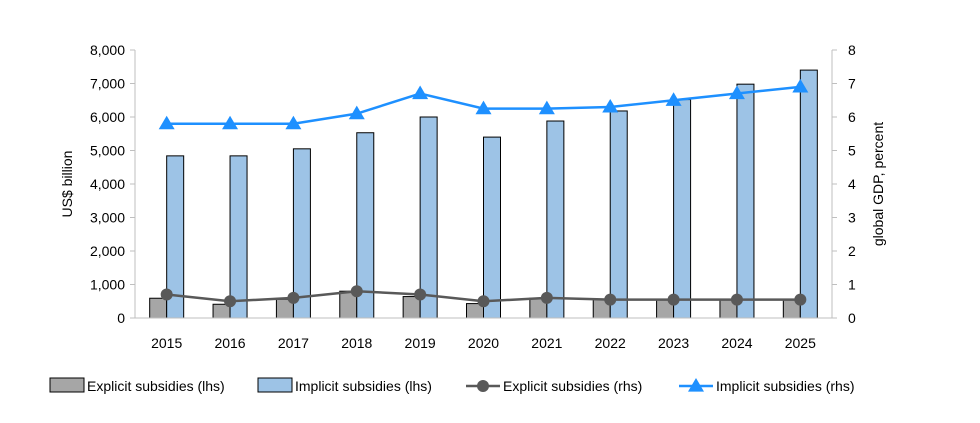  Describe the element at coordinates (156, 386) in the screenshot. I see `legend-label: Explicit subsidies (lhs)` at that location.